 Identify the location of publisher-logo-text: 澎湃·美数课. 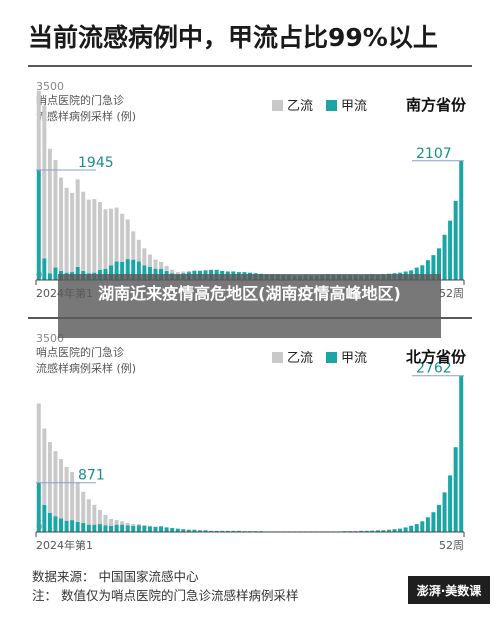
(449, 590).